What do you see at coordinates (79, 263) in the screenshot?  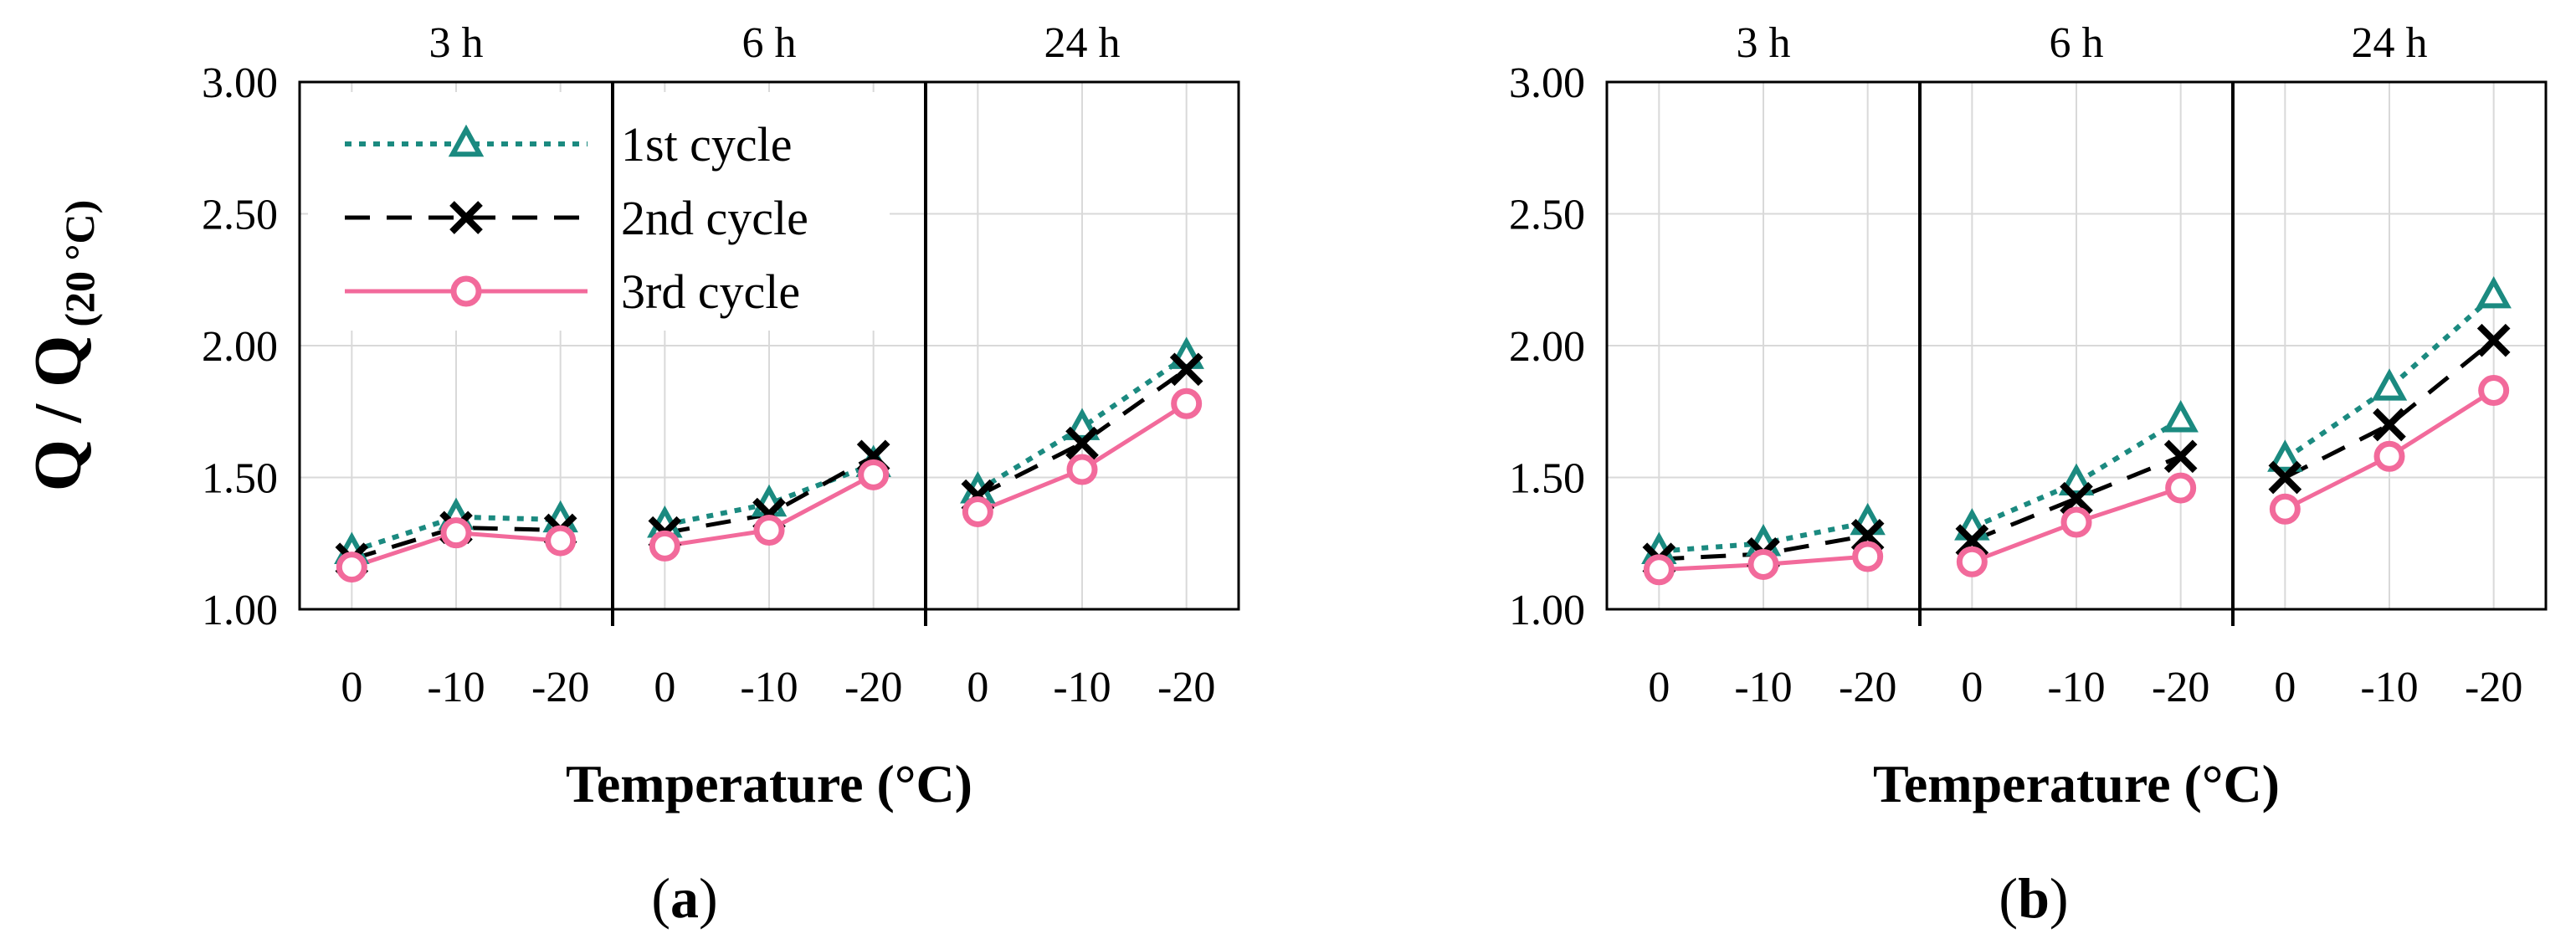 I see `y-axis-label-subscript: (20 °C)` at bounding box center [79, 263].